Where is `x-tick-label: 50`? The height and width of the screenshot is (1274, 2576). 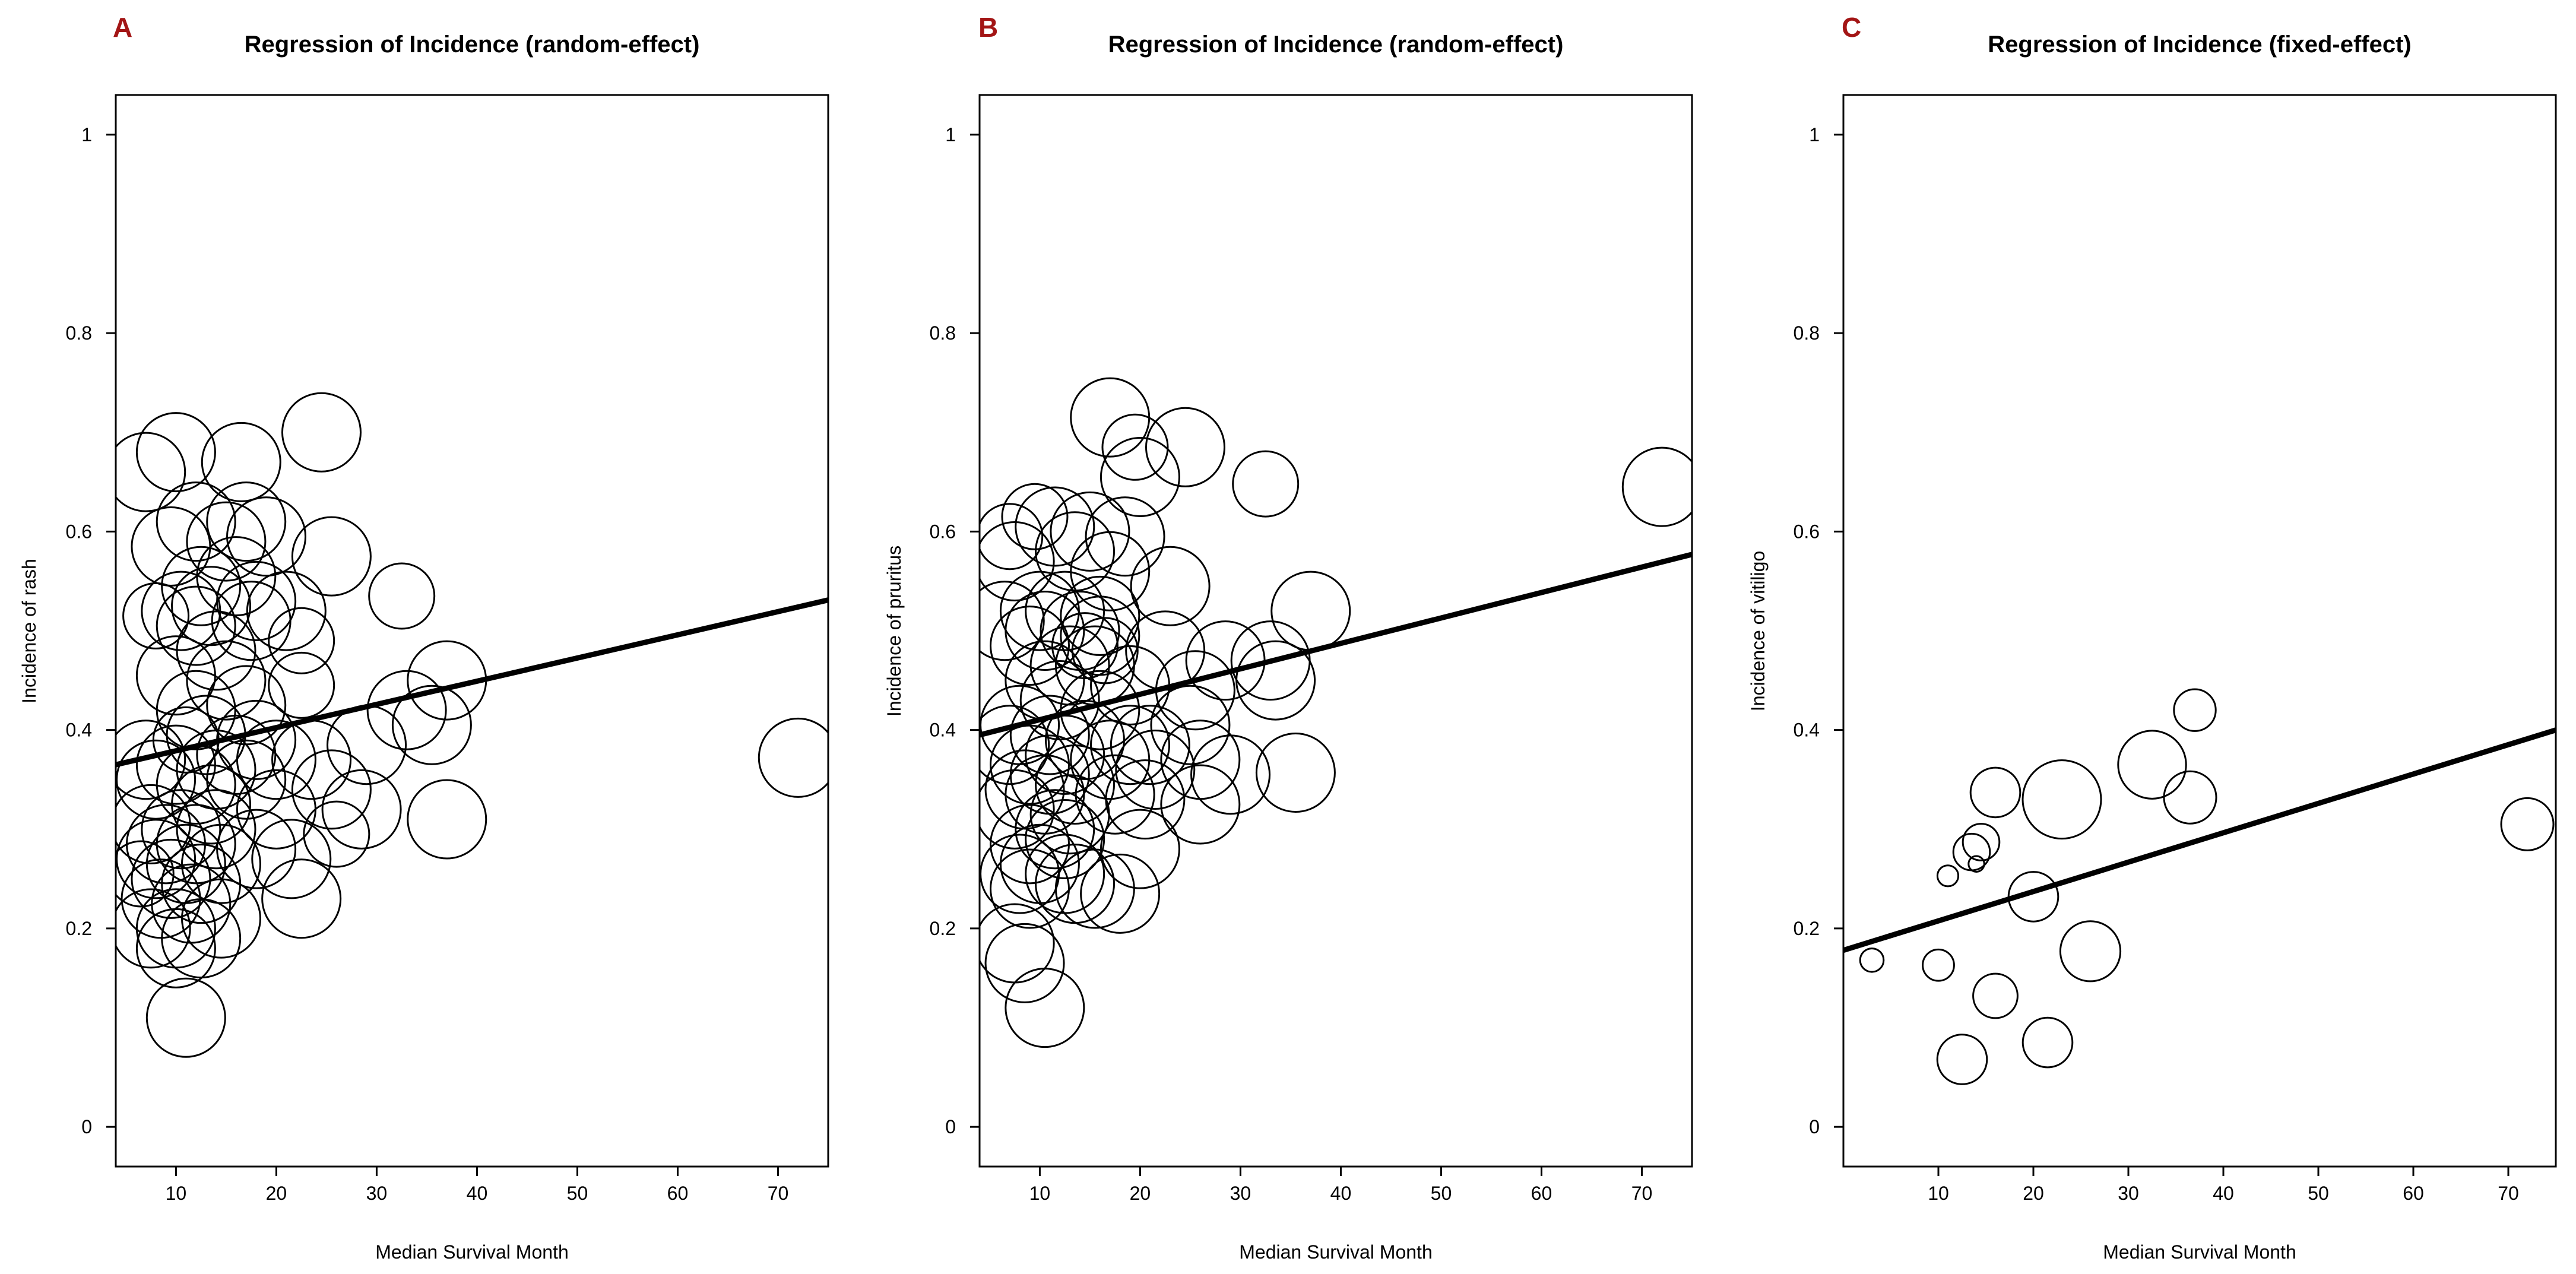 x-tick-label: 50 is located at coordinates (1441, 1193).